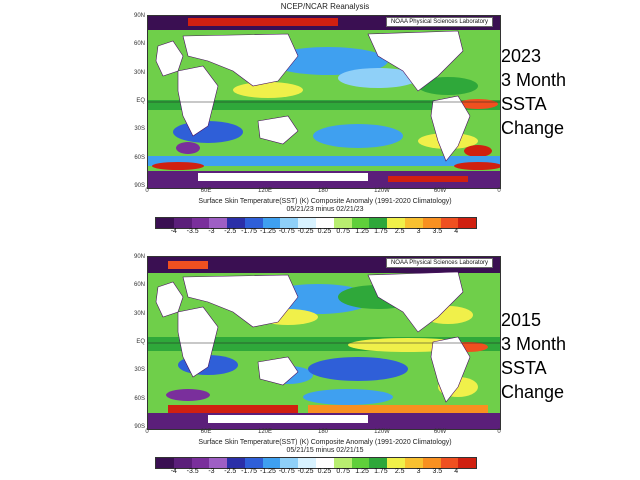  Describe the element at coordinates (381, 471) in the screenshot. I see `colorbar-tick-label: 1.75` at that location.